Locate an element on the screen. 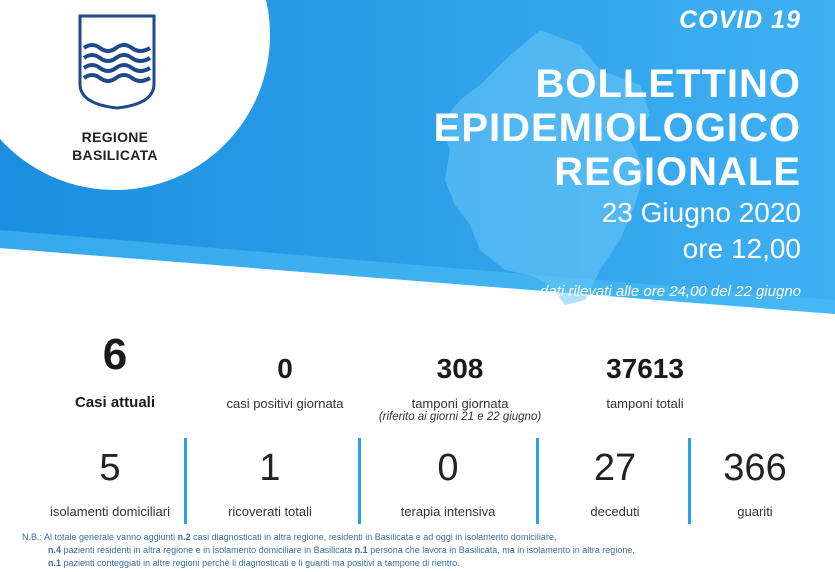 Image resolution: width=835 pixels, height=572 pixels. footnote-count: n.2 is located at coordinates (184, 537).